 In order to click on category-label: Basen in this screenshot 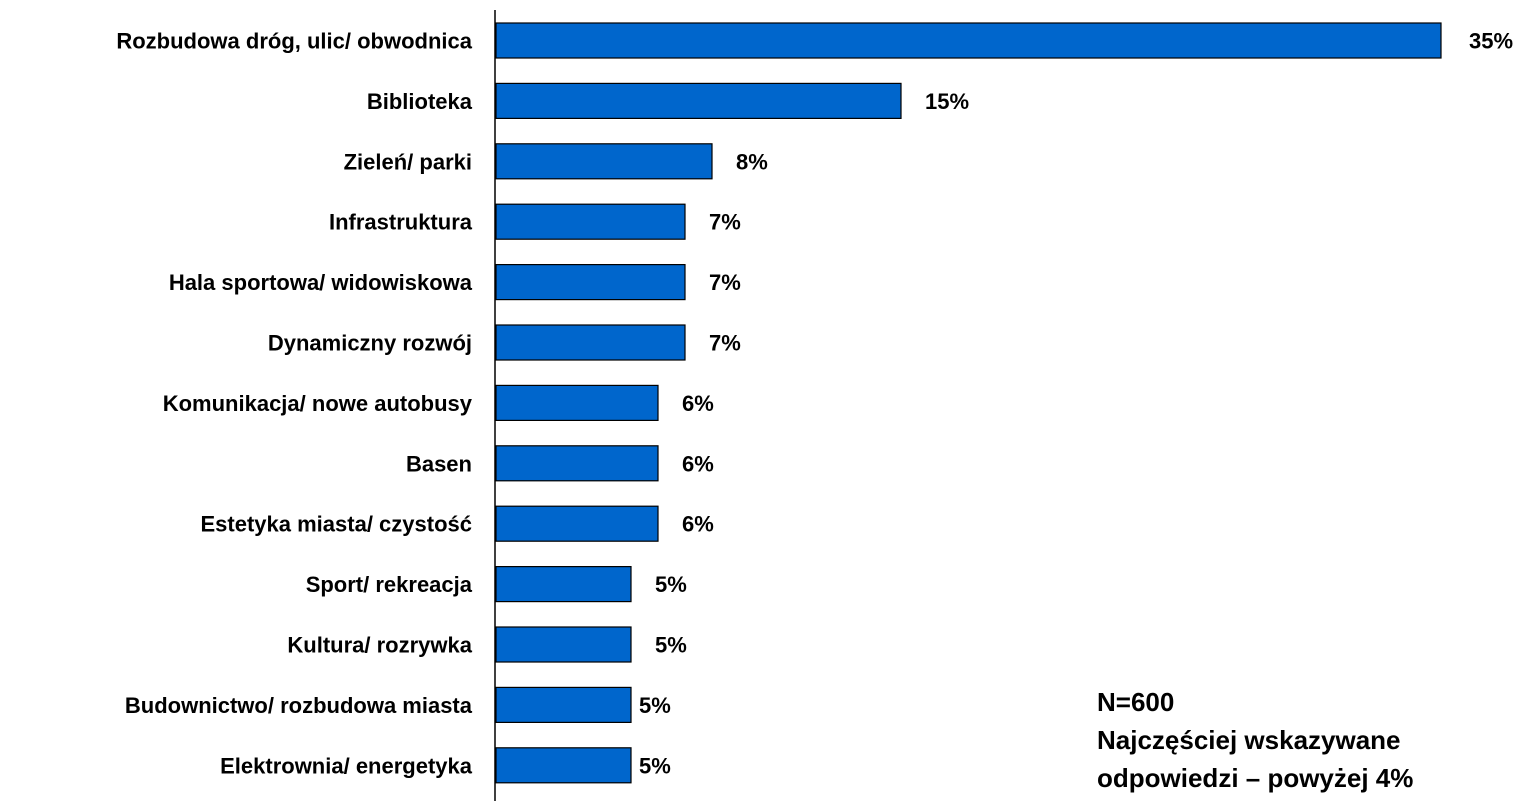, I will do `click(439, 463)`.